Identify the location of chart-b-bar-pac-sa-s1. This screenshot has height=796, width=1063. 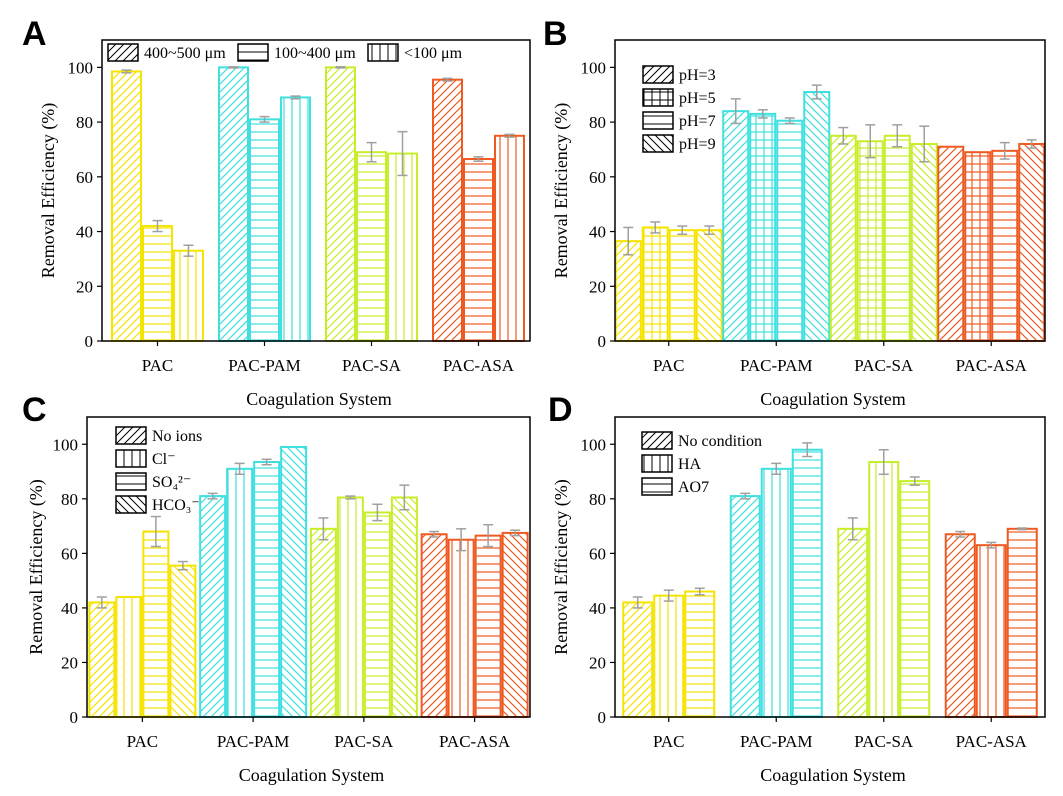
(843, 238).